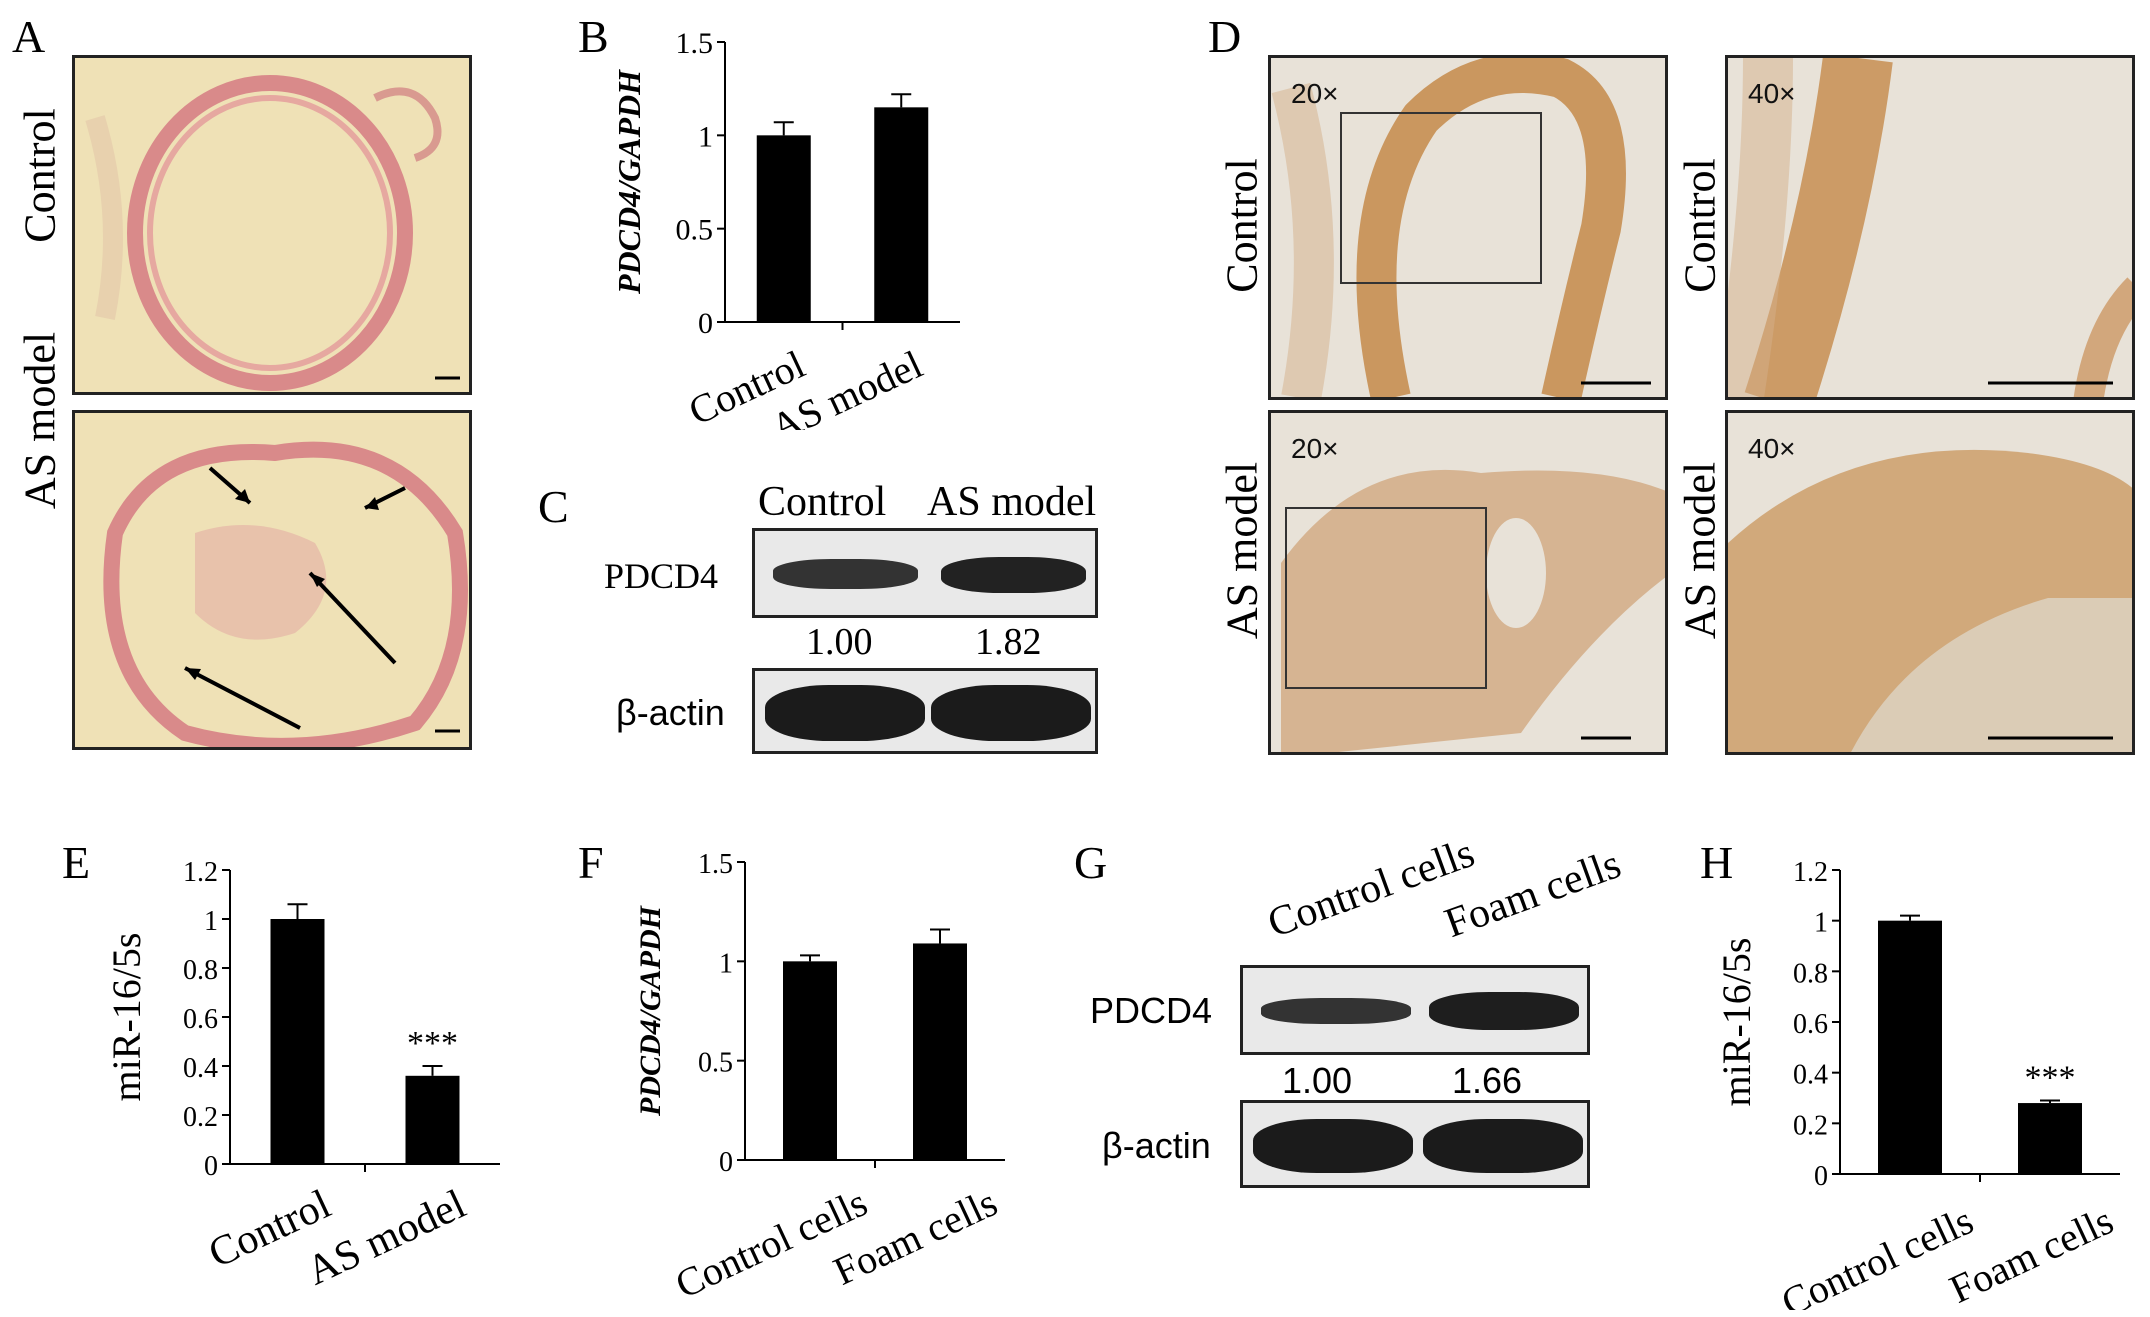  I want to click on blot-c-beta-actin, so click(925, 711).